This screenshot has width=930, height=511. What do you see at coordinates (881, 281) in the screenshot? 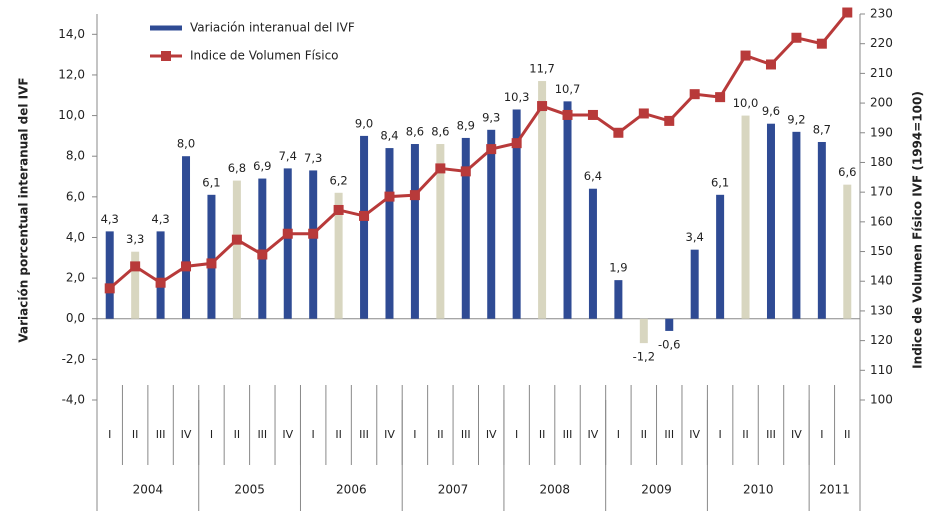
I see `y2-tick-label: 140` at bounding box center [881, 281].